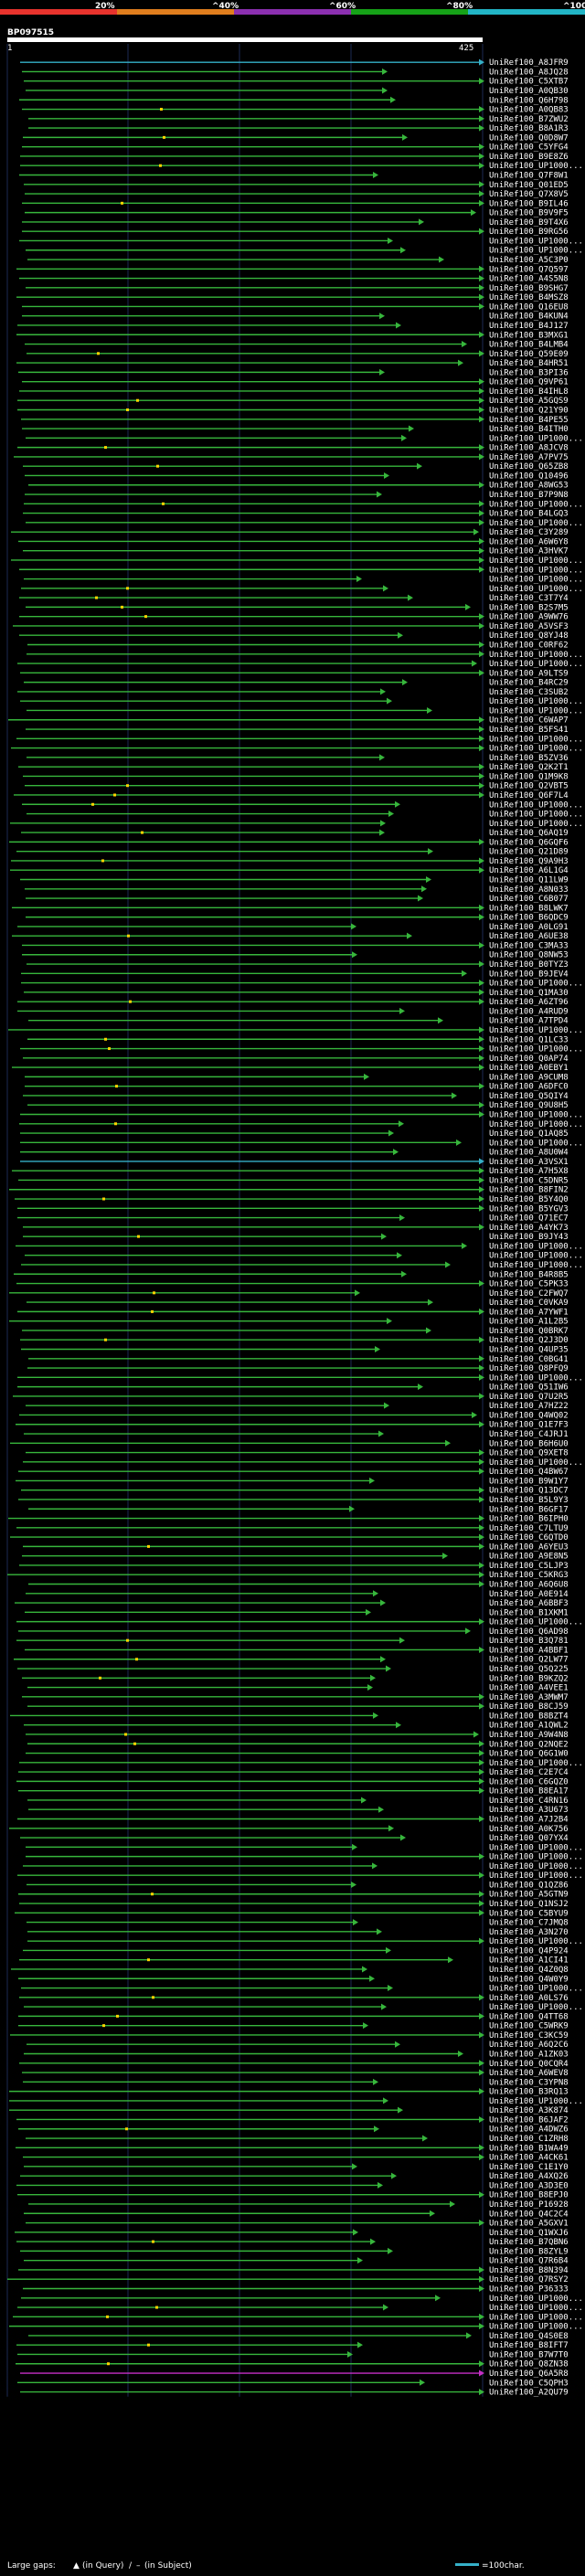 This screenshot has height=2576, width=585. Describe the element at coordinates (529, 552) in the screenshot. I see `hit-label: UniRef100_A3HVK7` at that location.